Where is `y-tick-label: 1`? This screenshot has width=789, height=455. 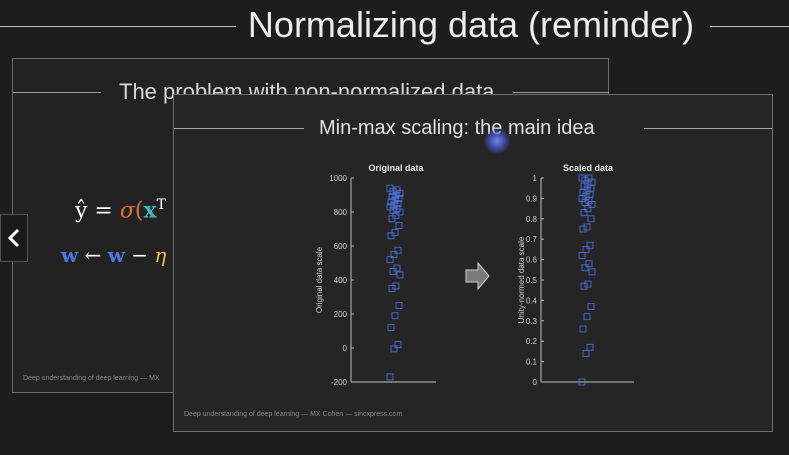
y-tick-label: 1 is located at coordinates (535, 178).